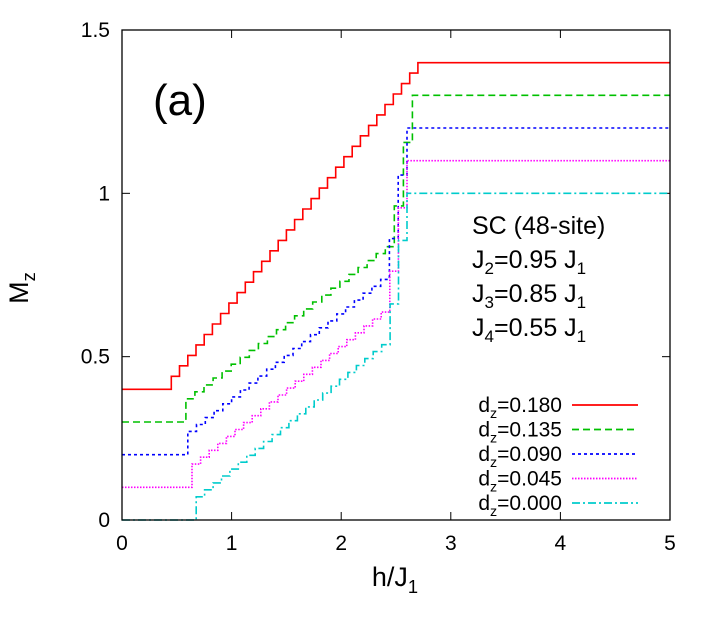 Image resolution: width=712 pixels, height=623 pixels. What do you see at coordinates (104, 520) in the screenshot?
I see `y-tick-label: 0` at bounding box center [104, 520].